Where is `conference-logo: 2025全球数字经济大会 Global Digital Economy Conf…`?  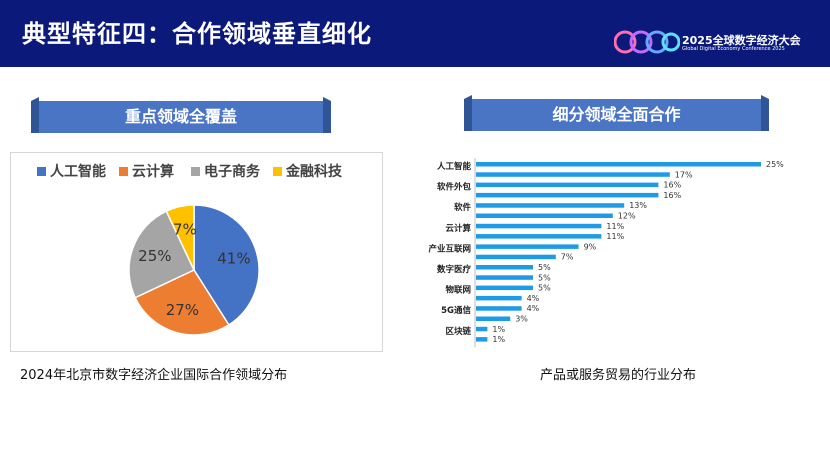
conference-logo: 2025全球数字经济大会 Global Digital Economy Conf… is located at coordinates (719, 44).